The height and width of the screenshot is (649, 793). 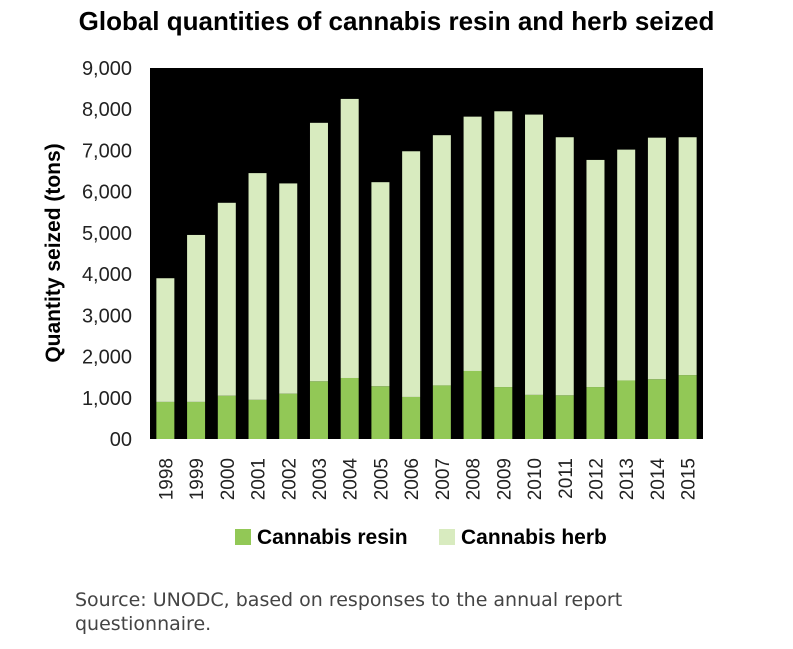 What do you see at coordinates (318, 252) in the screenshot?
I see `bar-herb-2003` at bounding box center [318, 252].